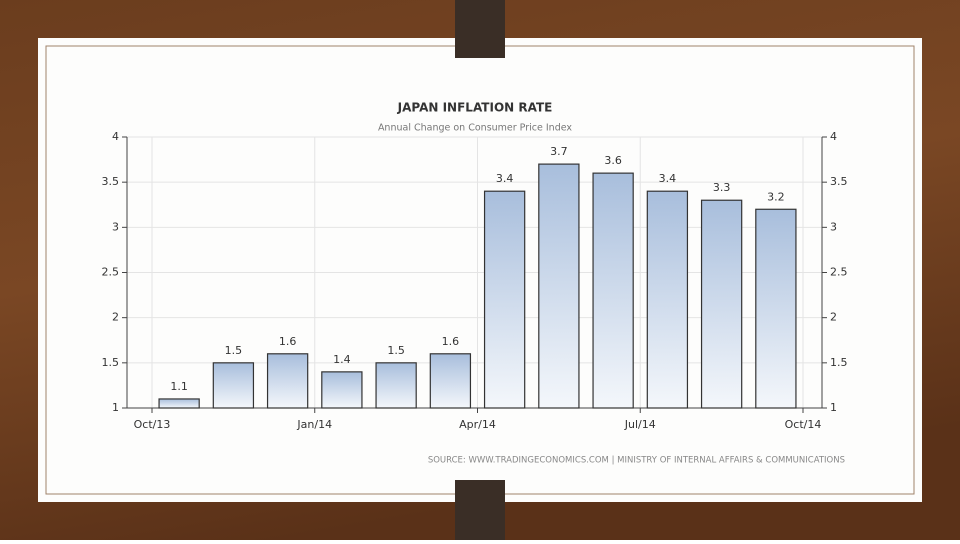  What do you see at coordinates (839, 272) in the screenshot?
I see `y2-tick-label: 2.5` at bounding box center [839, 272].